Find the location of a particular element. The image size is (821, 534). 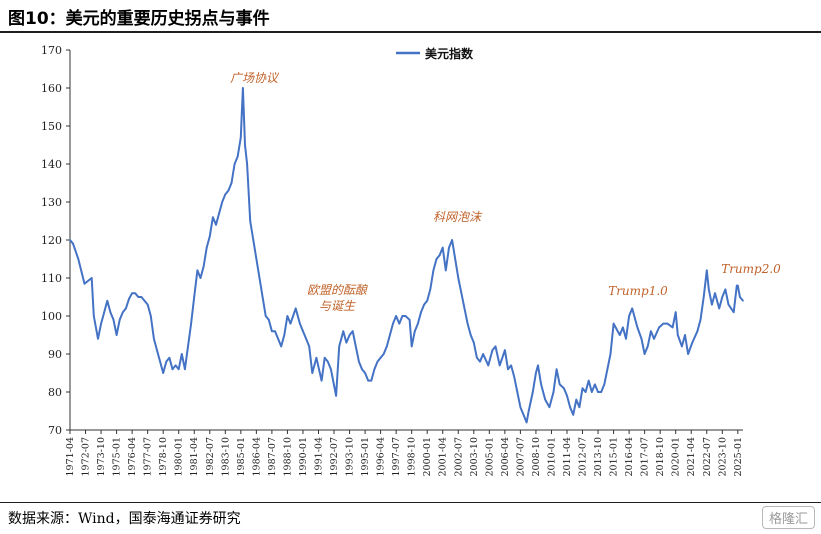

y-tick-label: 150 is located at coordinates (51, 126).